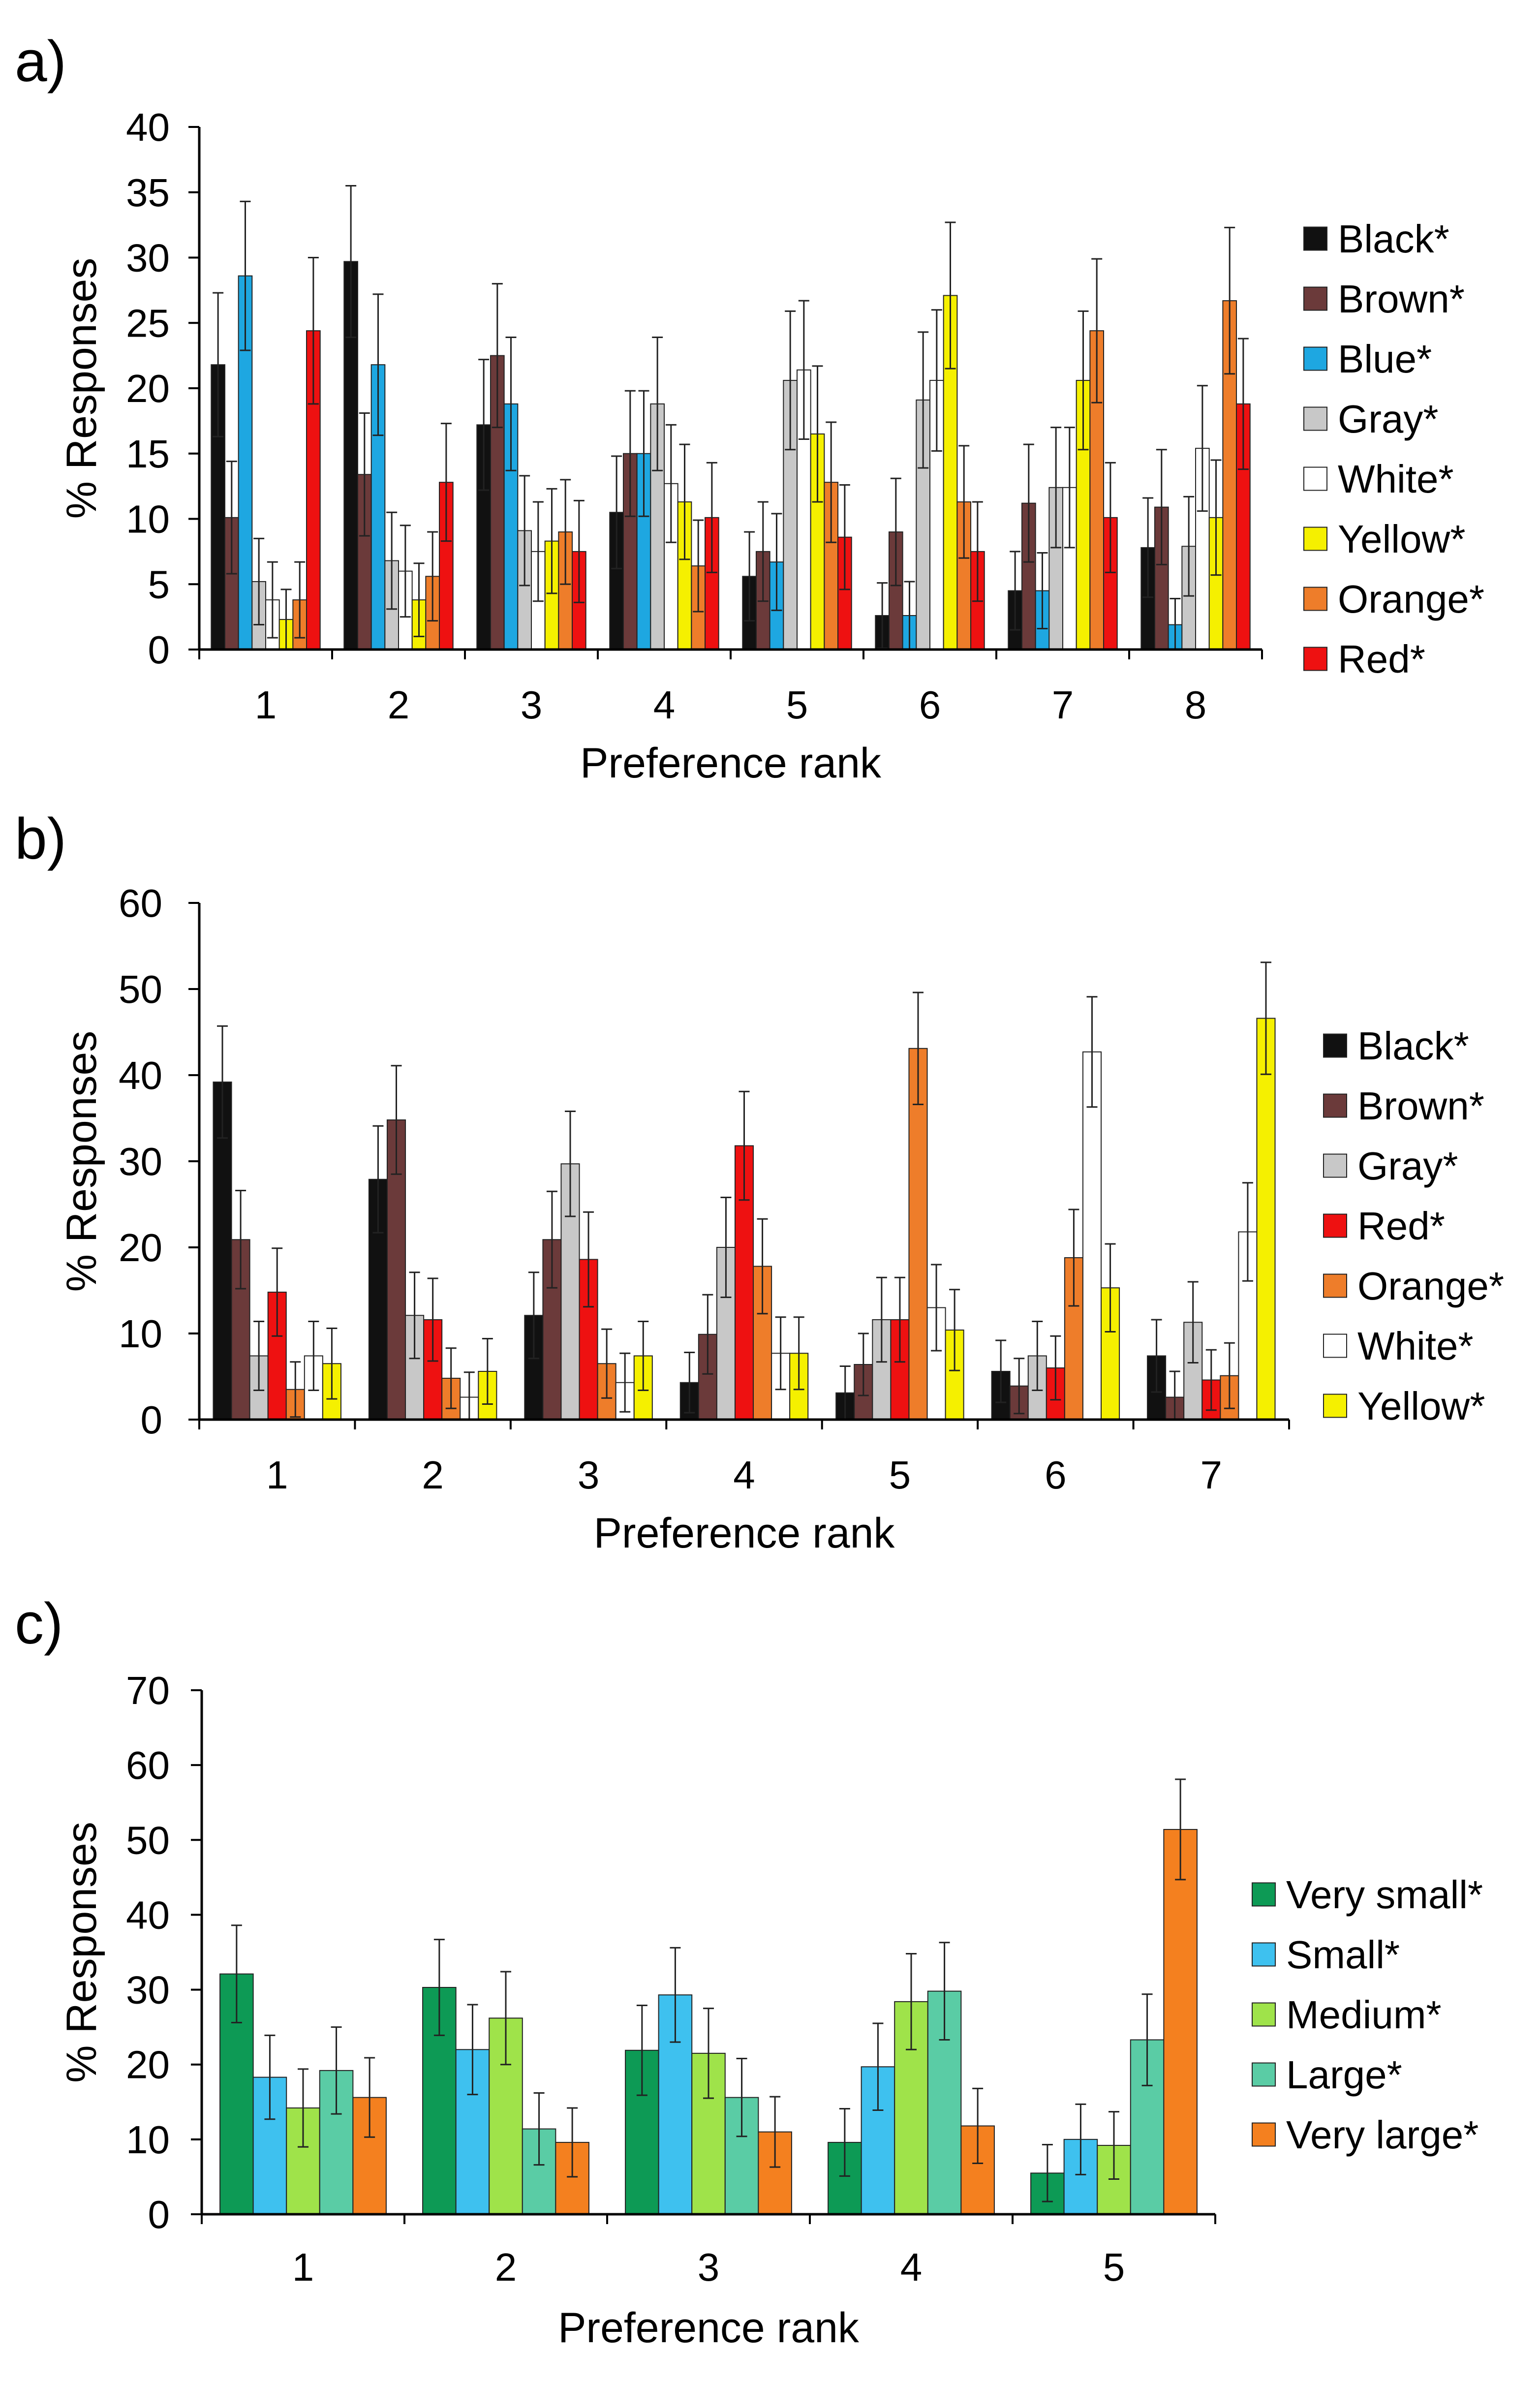  I want to click on y-tick-label: 70, so click(148, 1690).